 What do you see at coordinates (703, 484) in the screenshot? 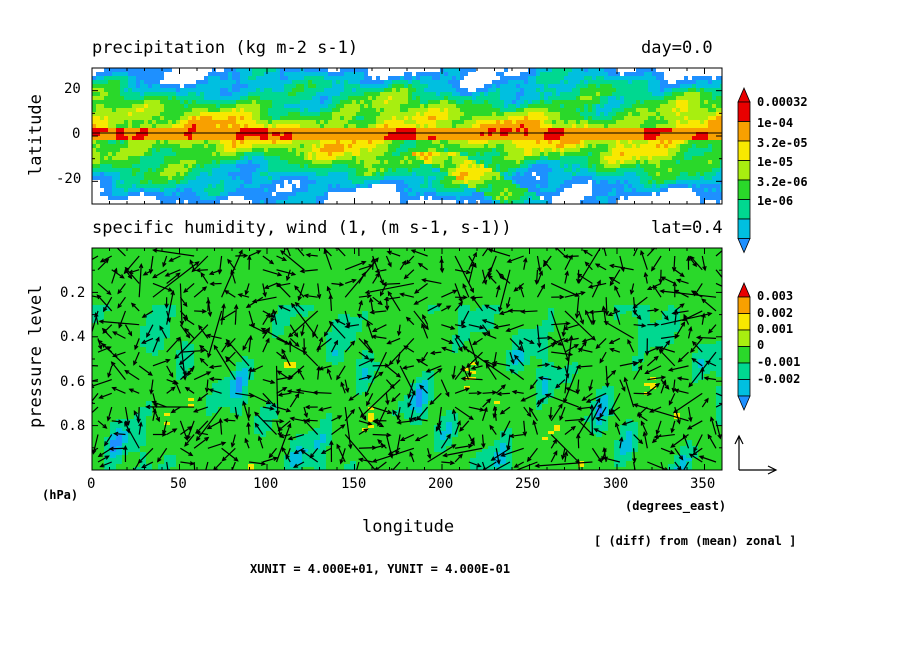
I see `xtick-350: 350` at bounding box center [703, 484].